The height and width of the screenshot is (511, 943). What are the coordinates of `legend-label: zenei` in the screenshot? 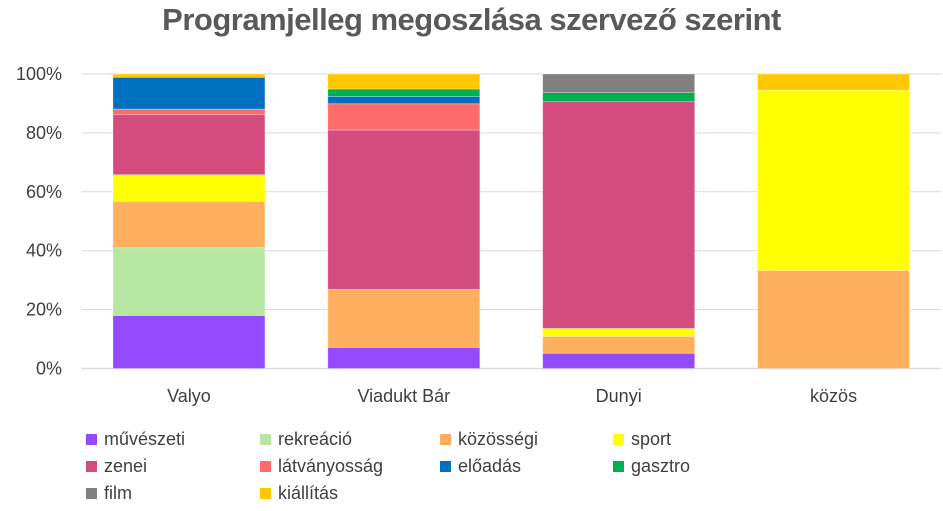 It's located at (126, 466).